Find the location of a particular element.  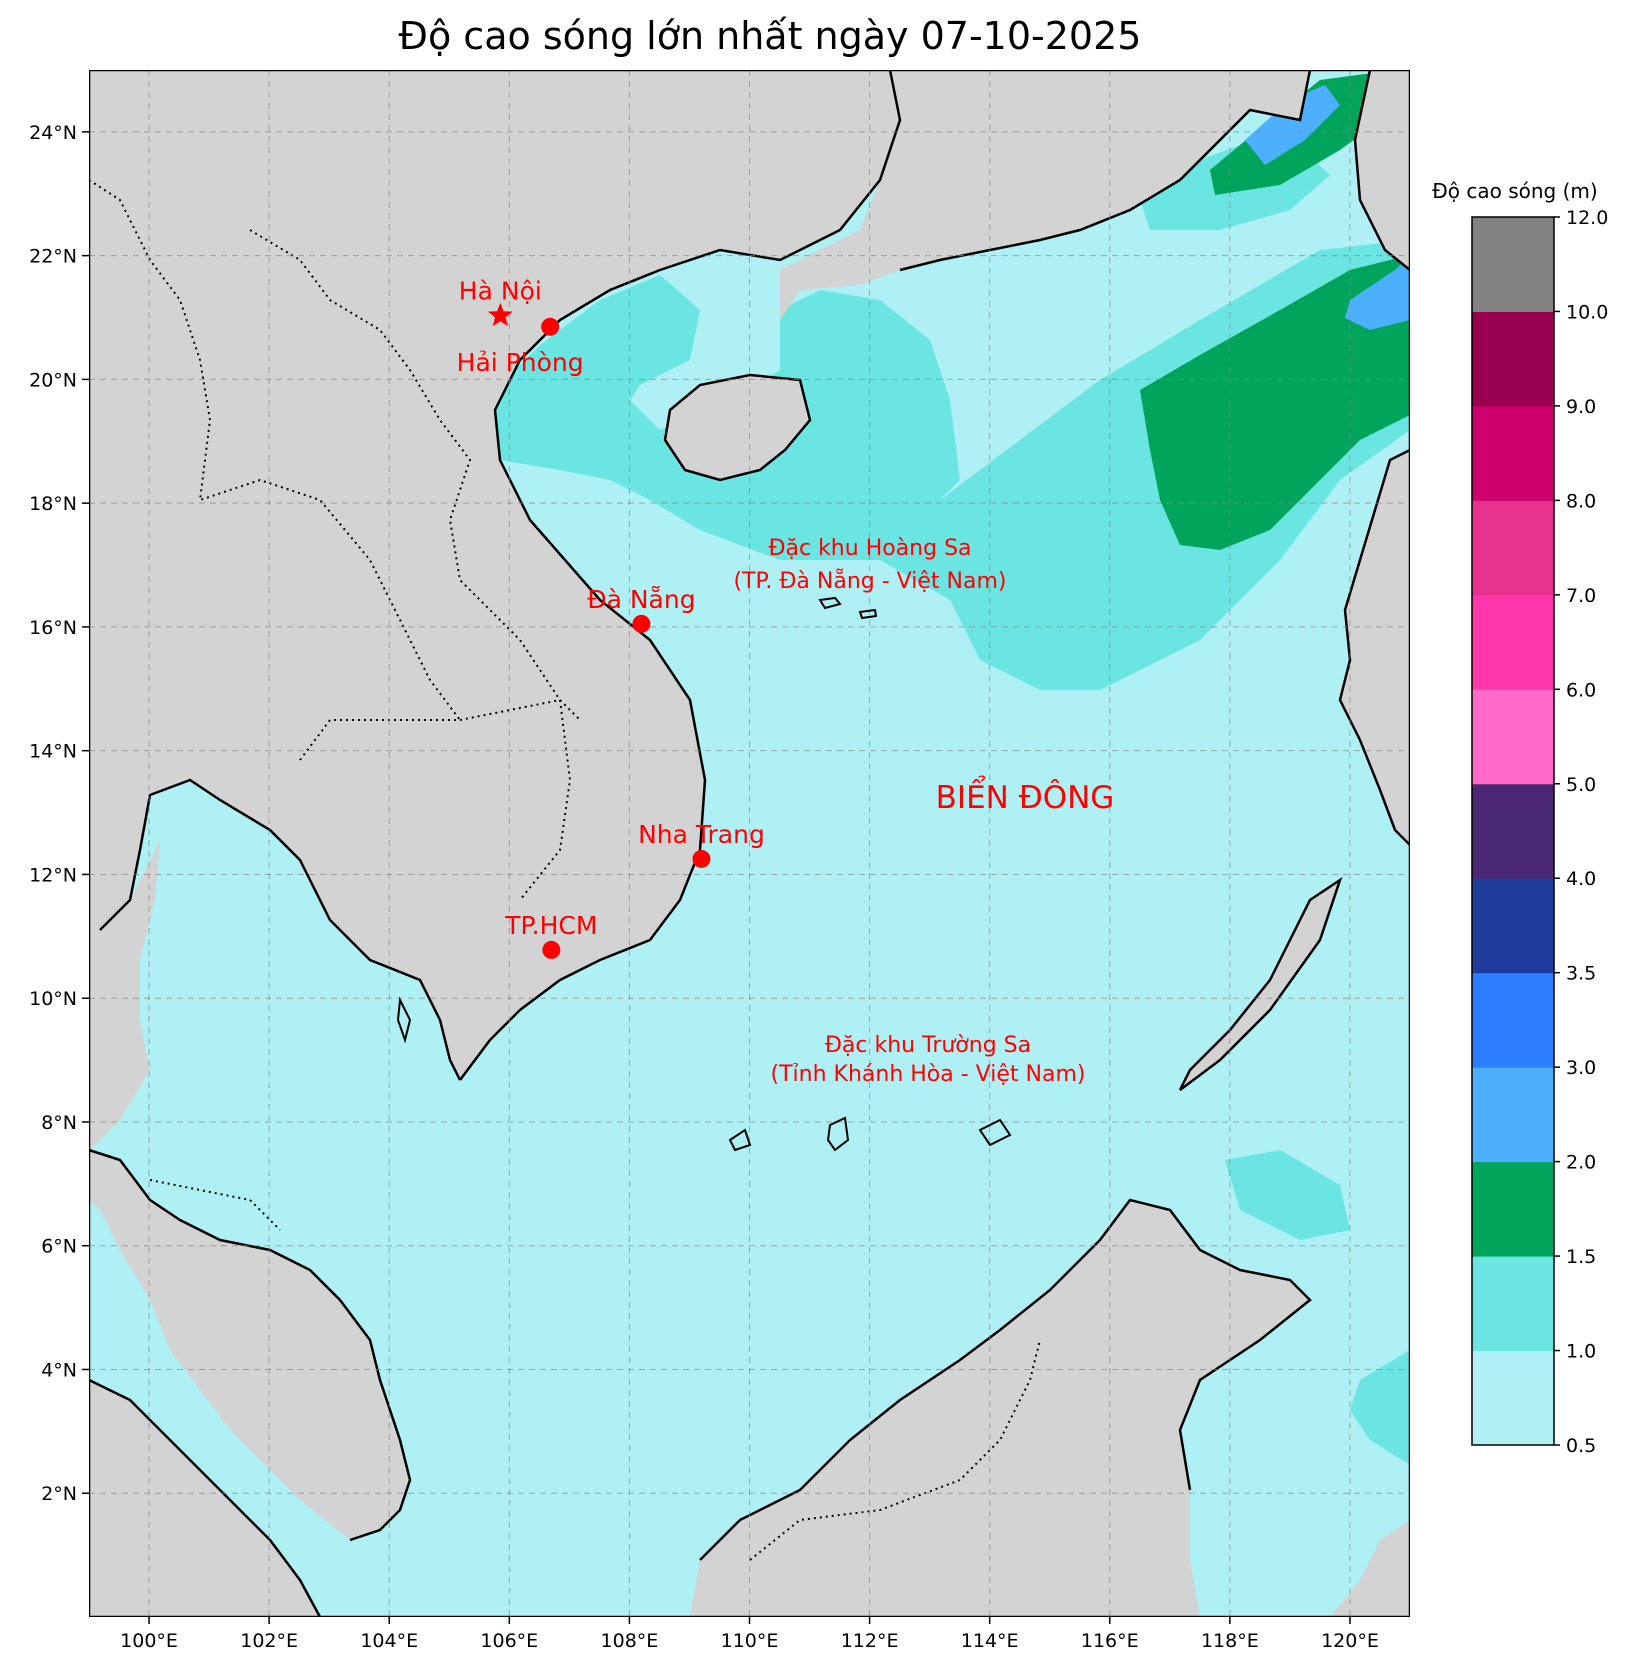

lat-tick-label: 14°N is located at coordinates (53, 752).